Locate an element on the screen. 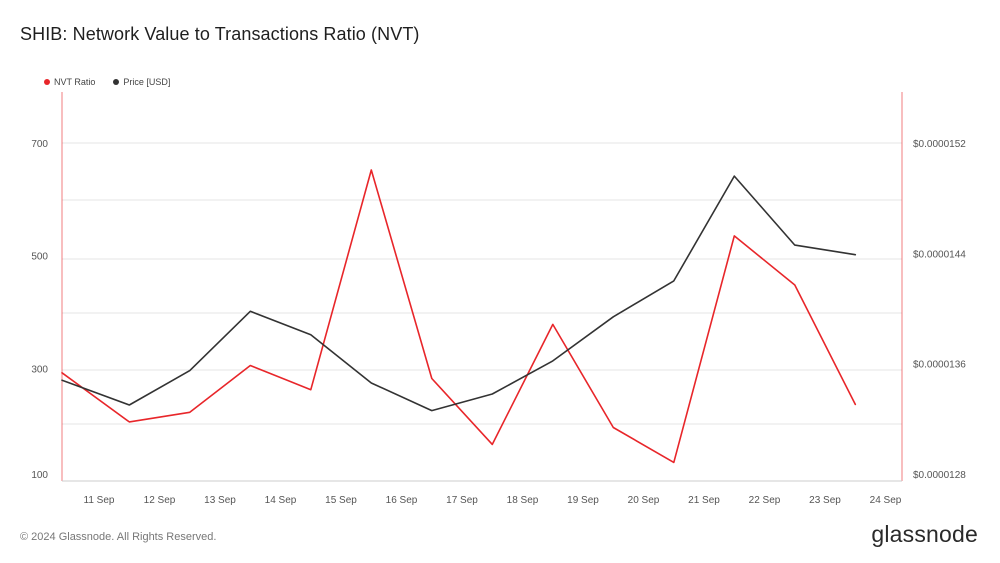 The image size is (1000, 563). legend-swatch-price is located at coordinates (116, 82).